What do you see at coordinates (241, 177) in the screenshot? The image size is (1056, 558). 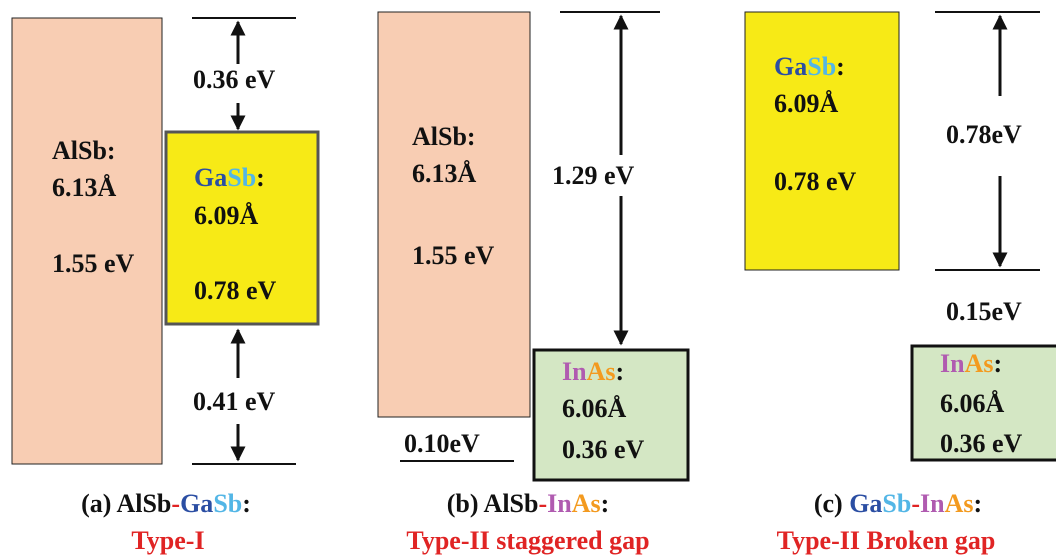 I see `sb-element: Sb` at bounding box center [241, 177].